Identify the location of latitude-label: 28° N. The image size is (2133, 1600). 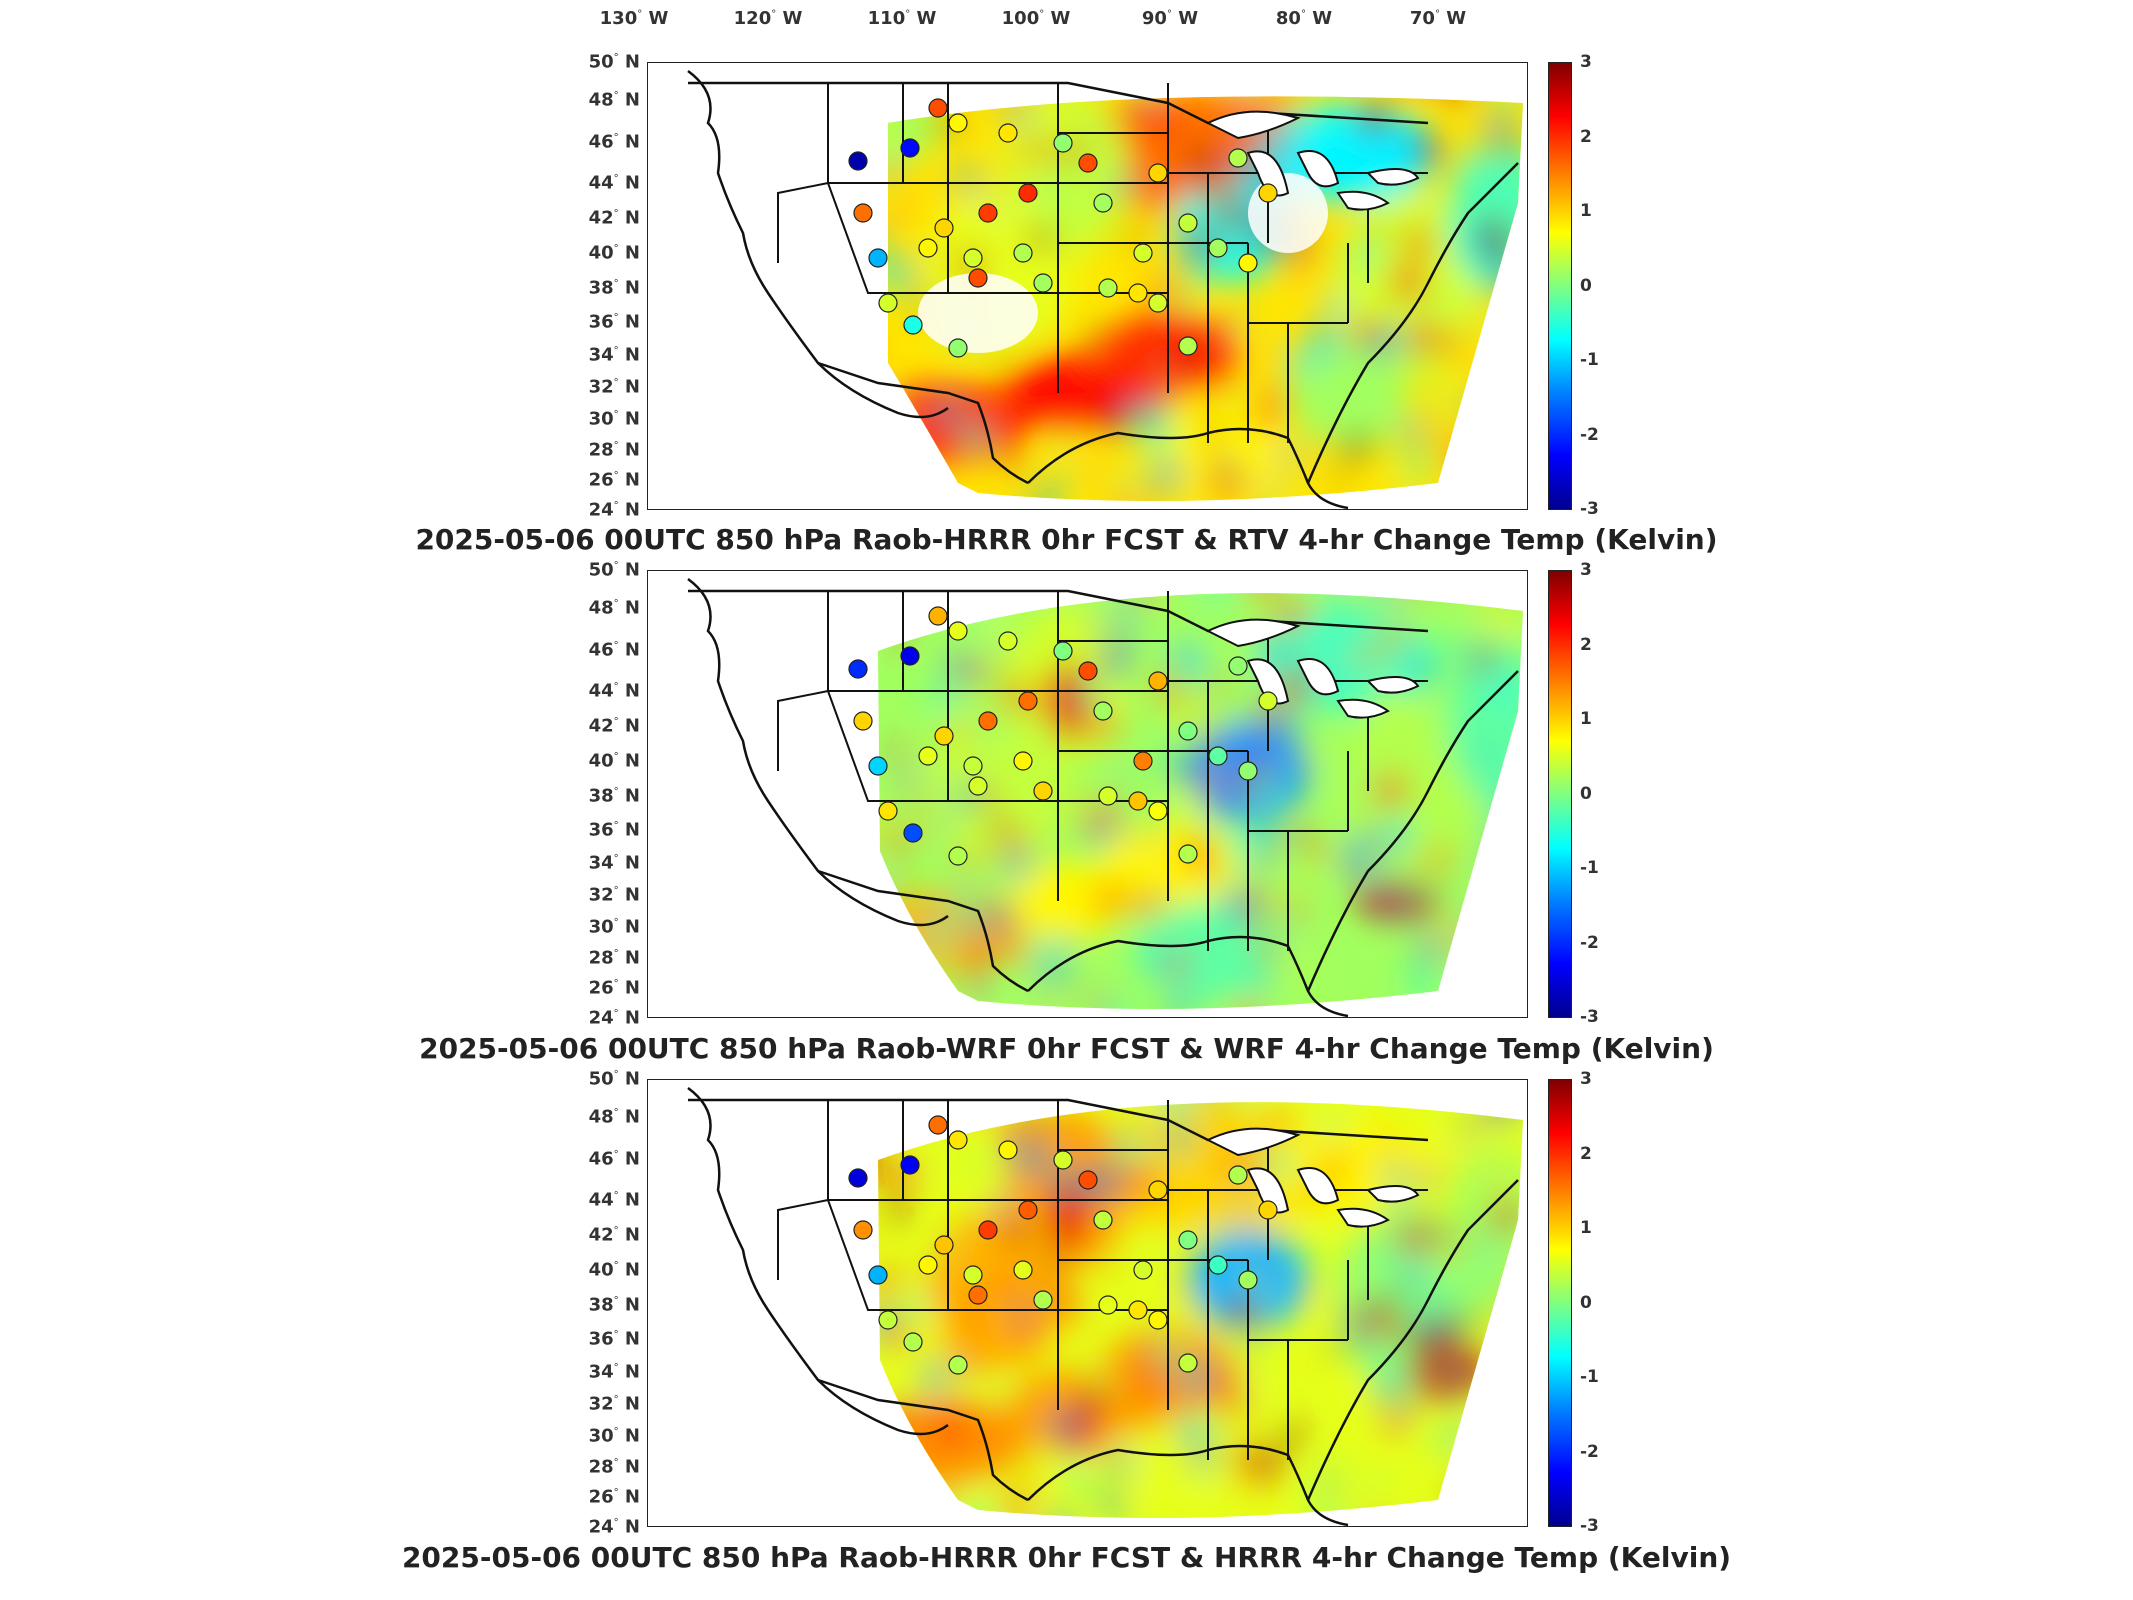
(614, 1467).